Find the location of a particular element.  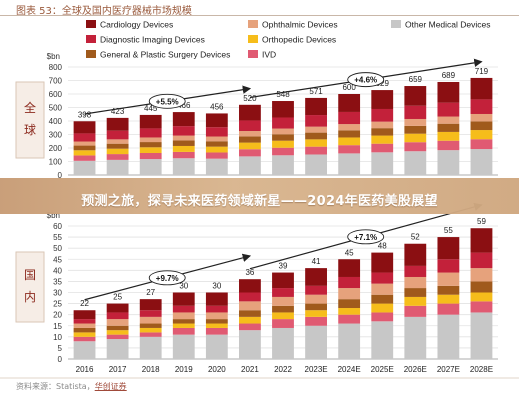

region-tag-char: 球 is located at coordinates (30, 130).